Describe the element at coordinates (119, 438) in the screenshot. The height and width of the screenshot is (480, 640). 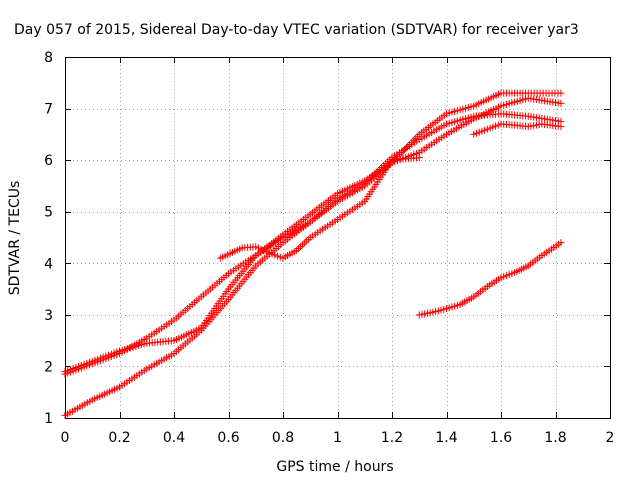
I see `x-tick-label: 0.2` at that location.